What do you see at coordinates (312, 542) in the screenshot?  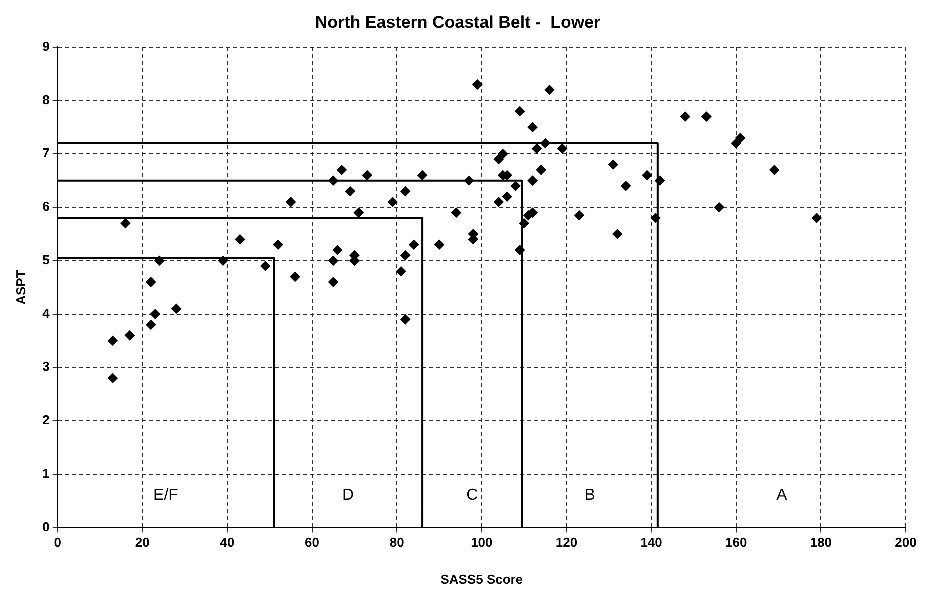 I see `x-tick-label: 60` at bounding box center [312, 542].